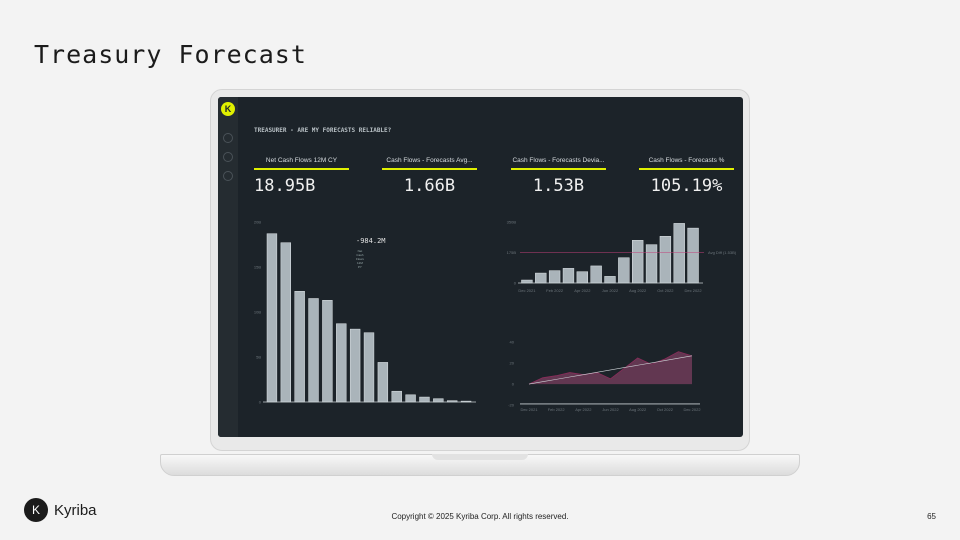 This screenshot has height=540, width=960. What do you see at coordinates (301, 163) in the screenshot?
I see `kpi-label: Net Cash Flows 12M CY` at bounding box center [301, 163].